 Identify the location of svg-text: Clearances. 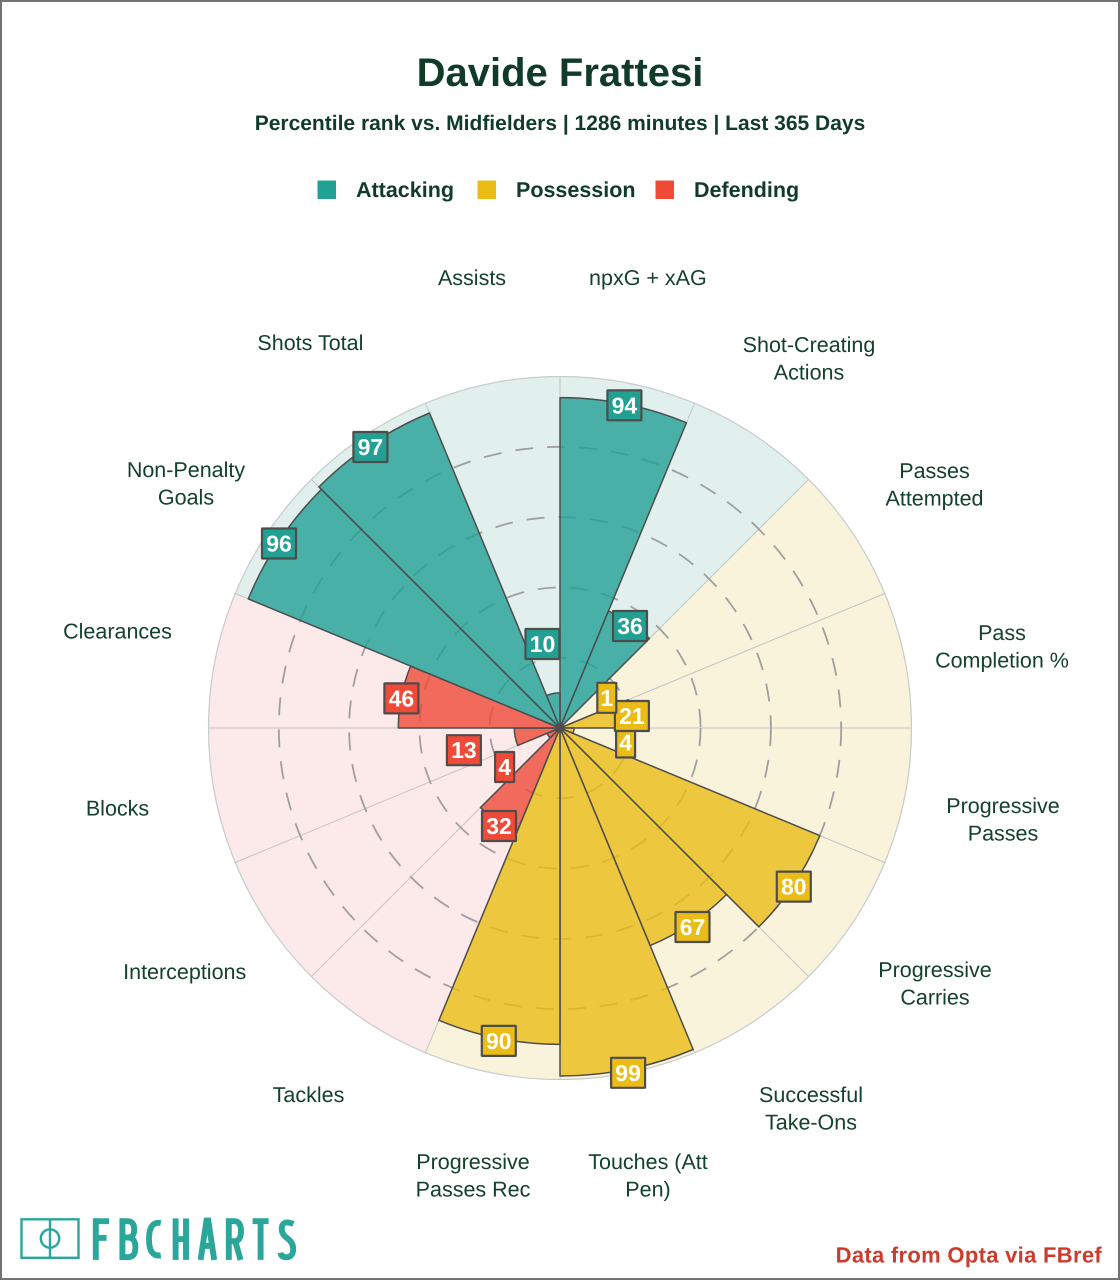
(117, 632).